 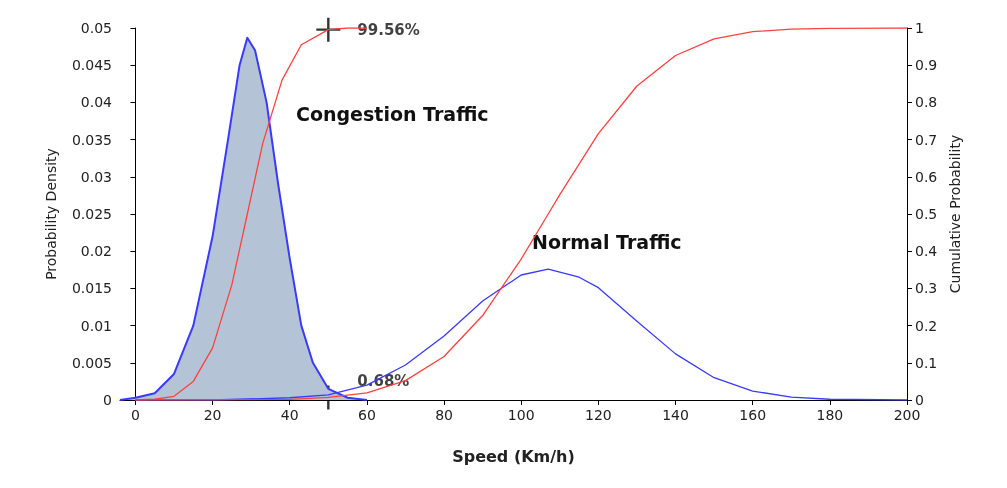 I want to click on annotation: Normal Traffic, so click(x=607, y=241).